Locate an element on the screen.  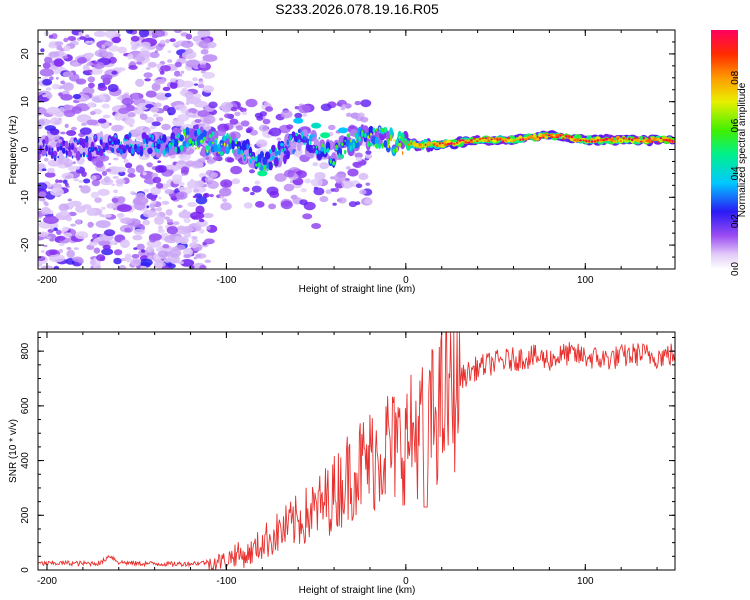
snr-y-tick-label: 400 is located at coordinates (25, 460).